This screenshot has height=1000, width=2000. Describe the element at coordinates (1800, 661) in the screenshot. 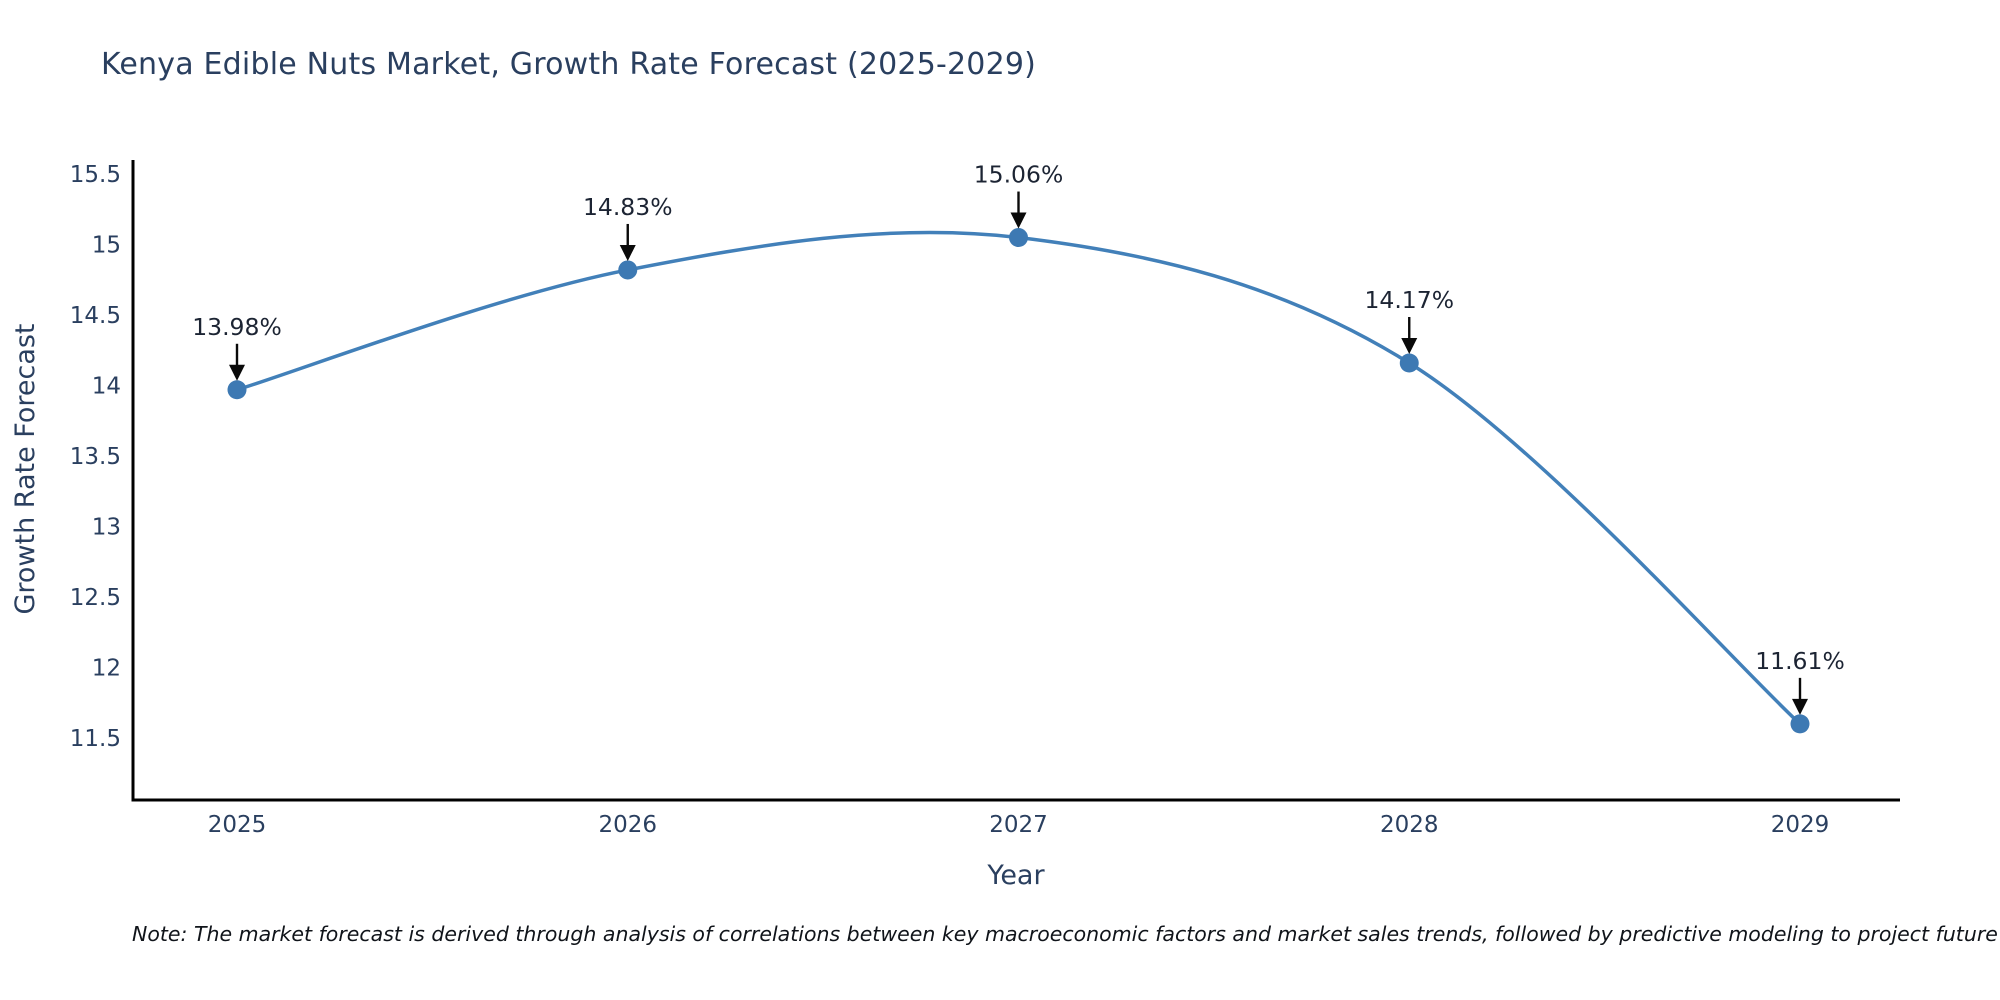

I see `data-point-label: 11.61%` at that location.